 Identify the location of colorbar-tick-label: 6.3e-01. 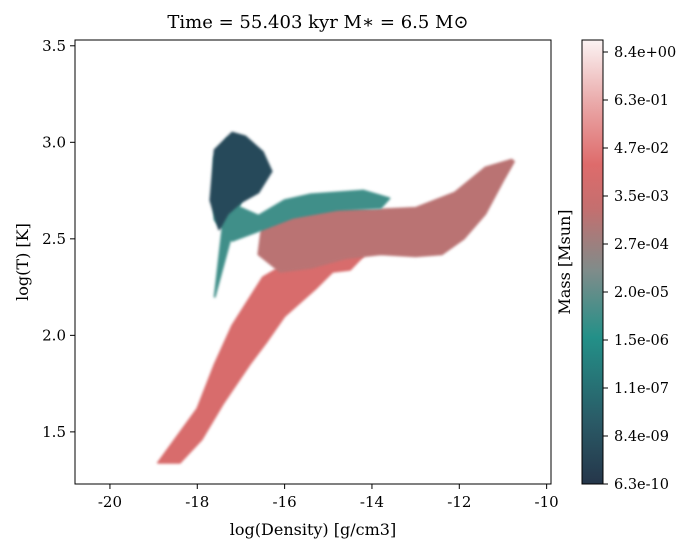
(641, 101).